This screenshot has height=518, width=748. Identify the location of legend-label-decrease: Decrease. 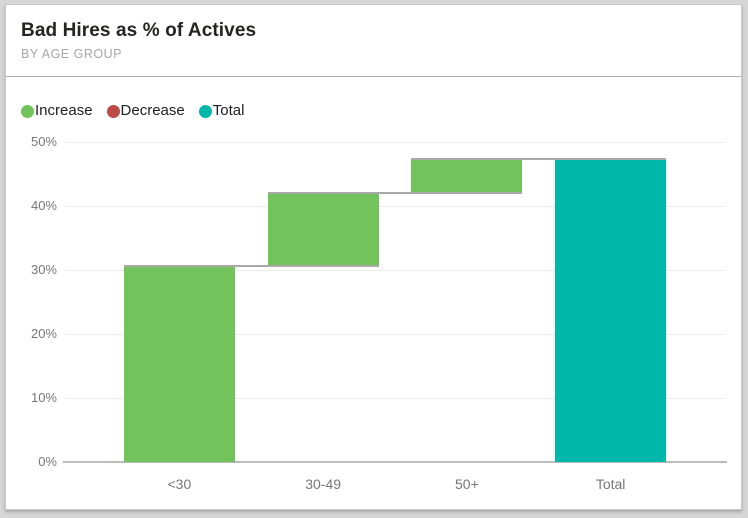
(152, 110).